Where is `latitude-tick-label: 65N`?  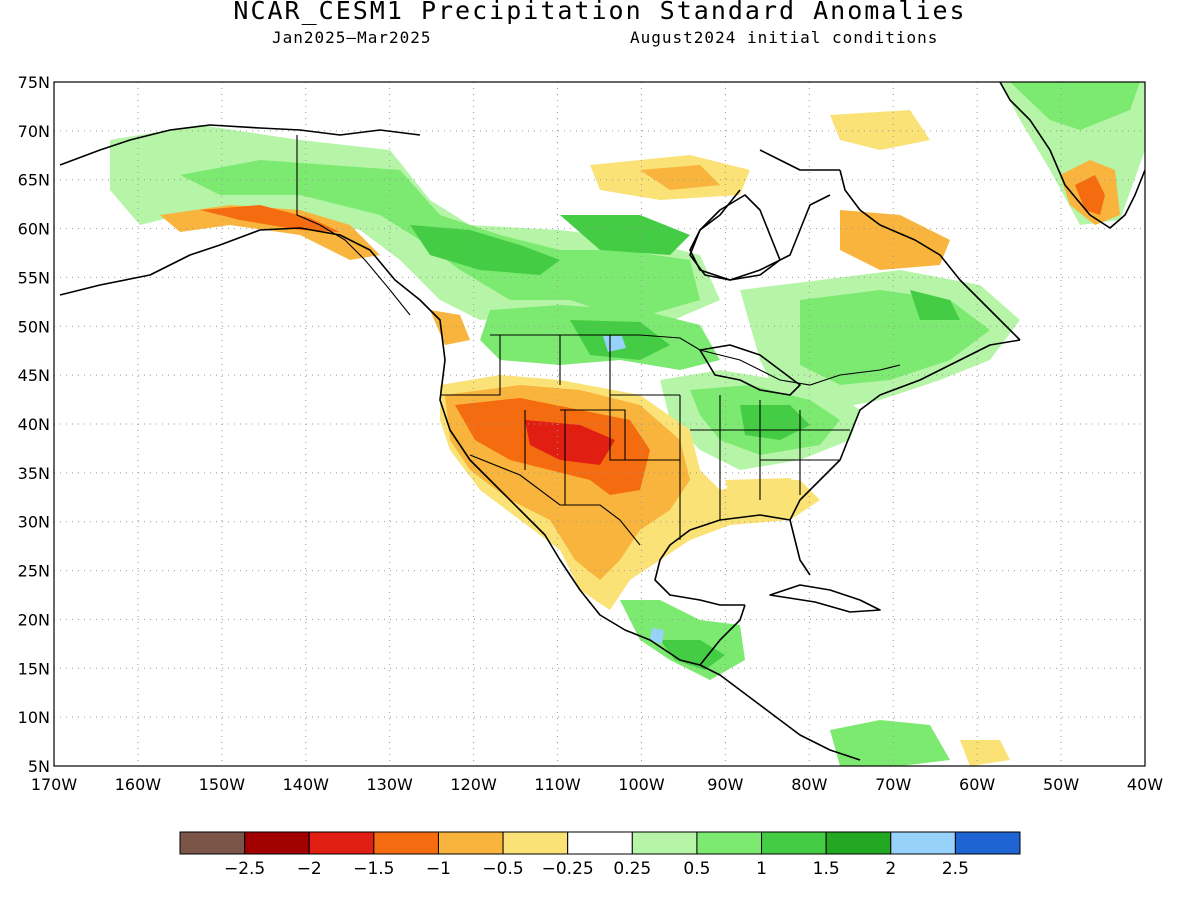
latitude-tick-label: 65N is located at coordinates (34, 180).